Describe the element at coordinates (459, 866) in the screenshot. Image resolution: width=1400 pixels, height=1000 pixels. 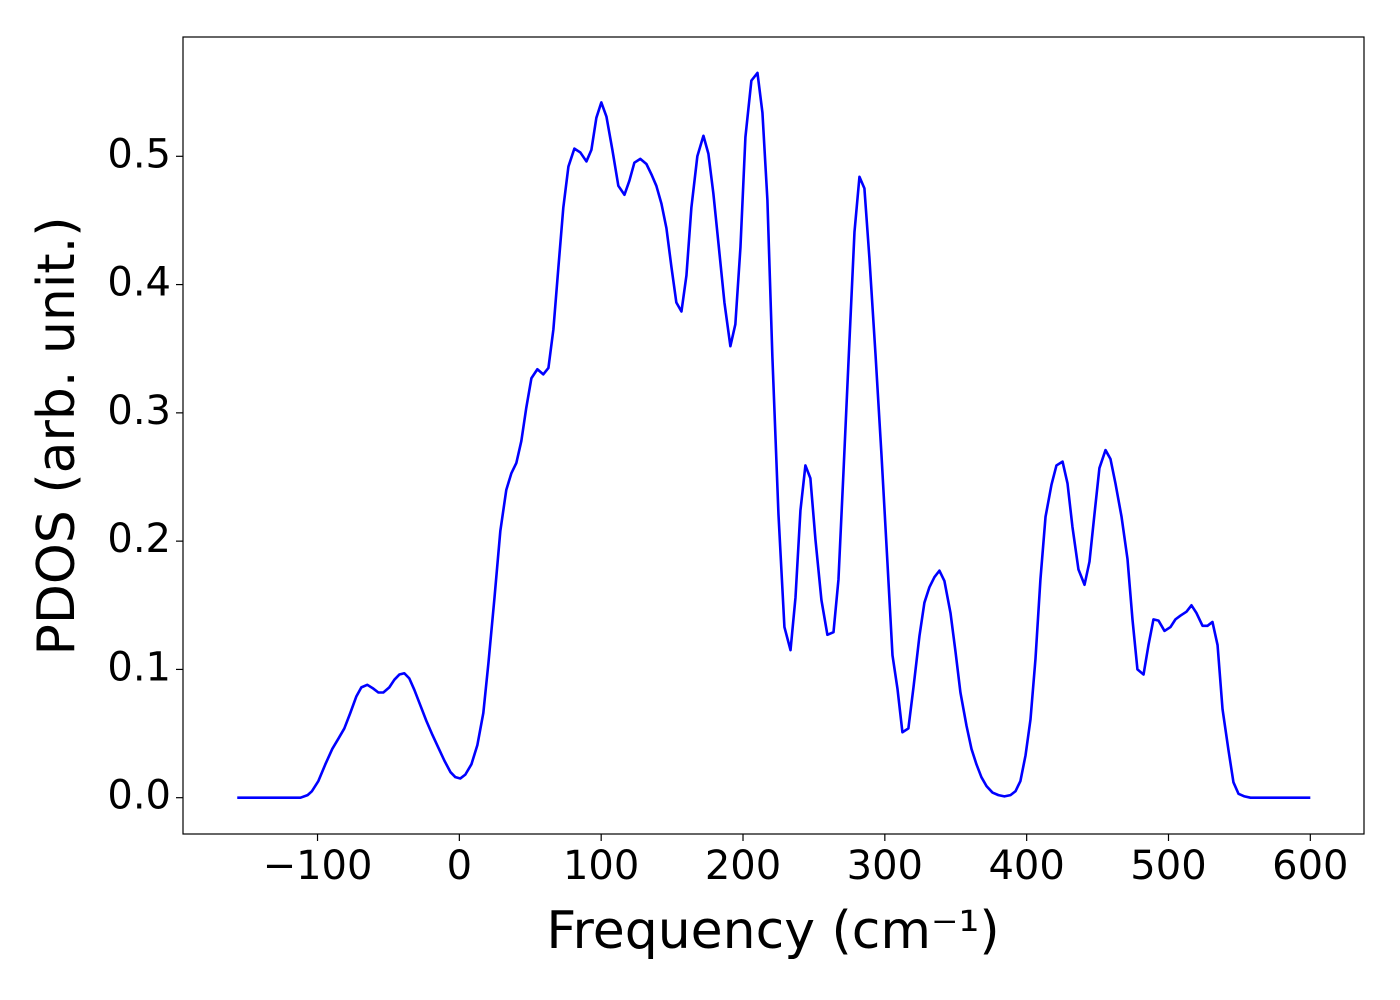
I see `x-tick-label: 0` at that location.